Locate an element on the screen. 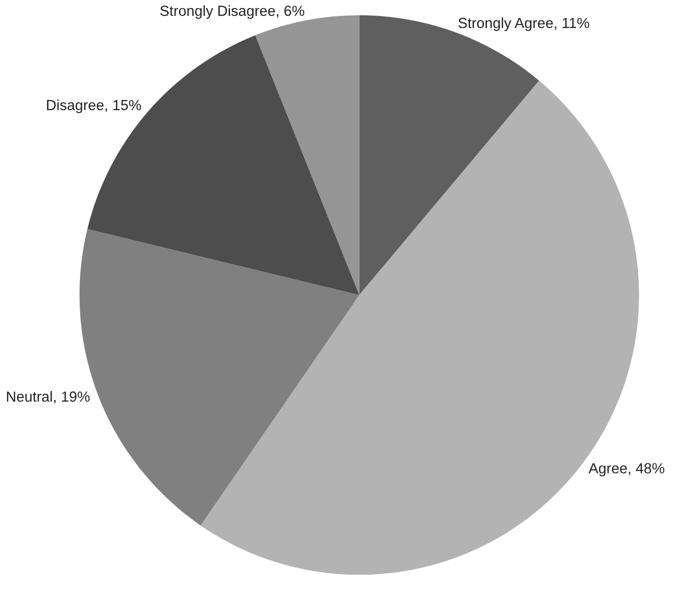  slice-label: Strongly Agree, 11% is located at coordinates (524, 24).